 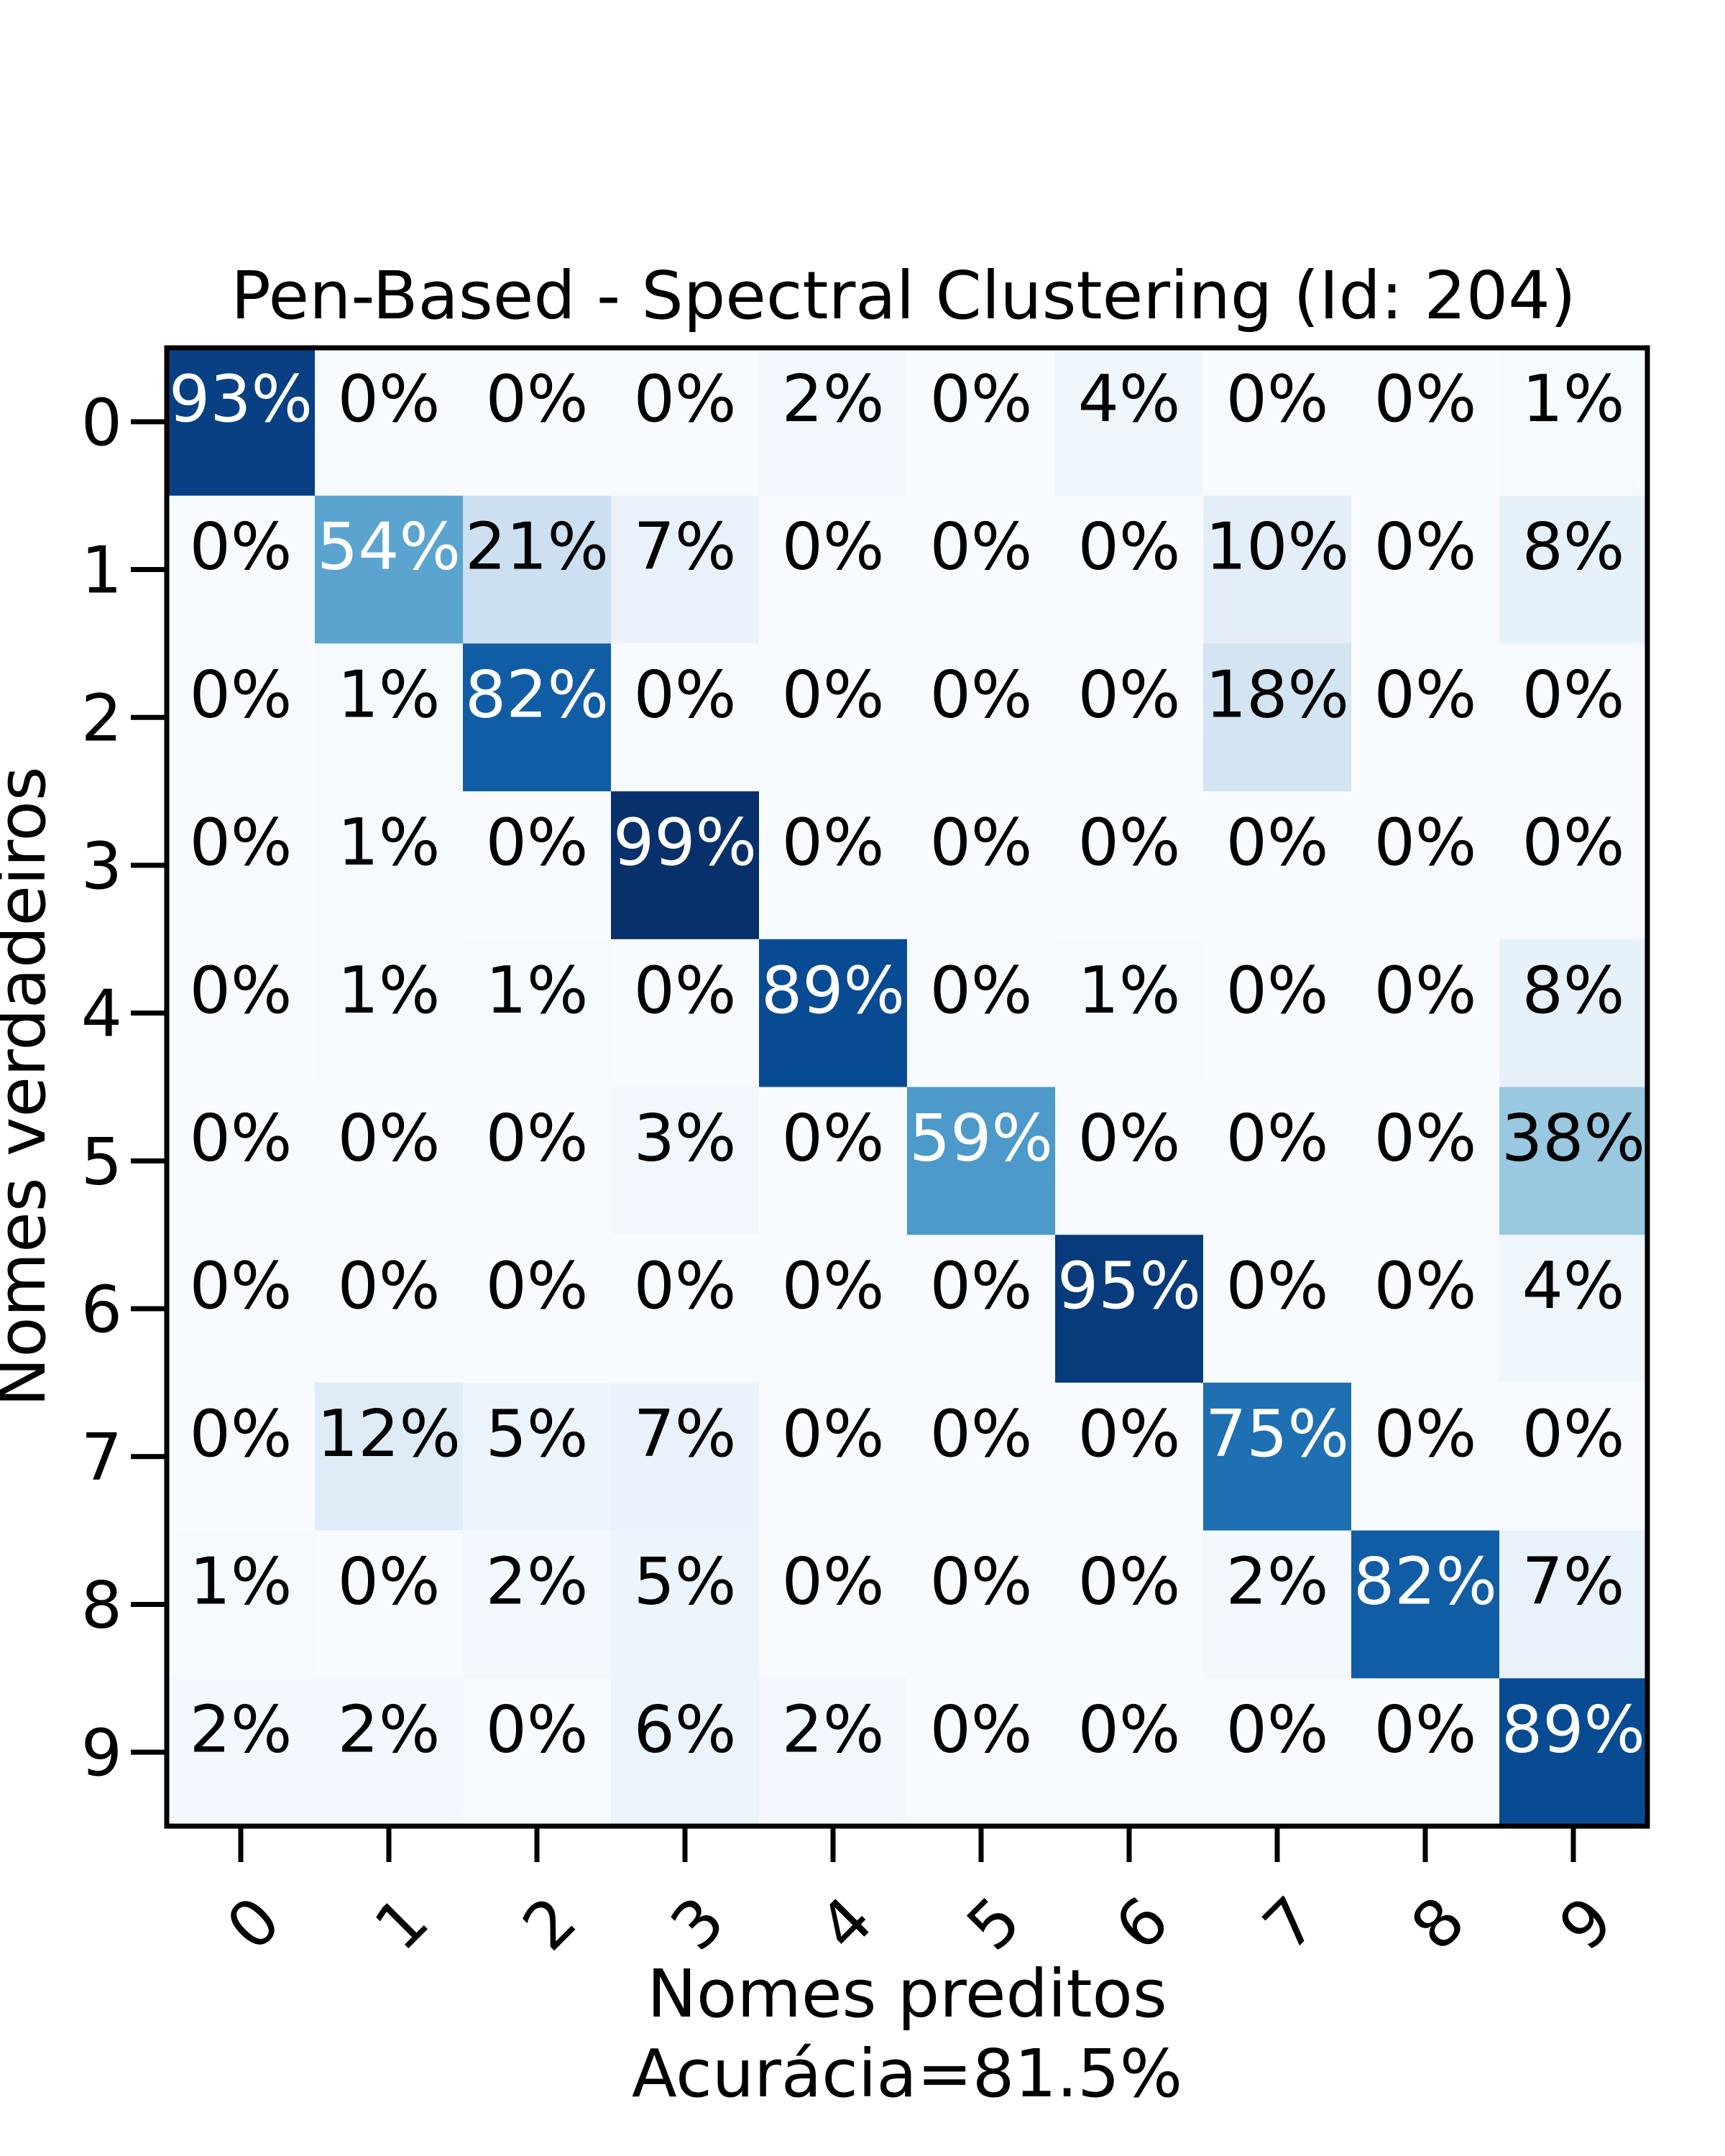 What do you see at coordinates (101, 718) in the screenshot?
I see `y-tick-label: 2` at bounding box center [101, 718].